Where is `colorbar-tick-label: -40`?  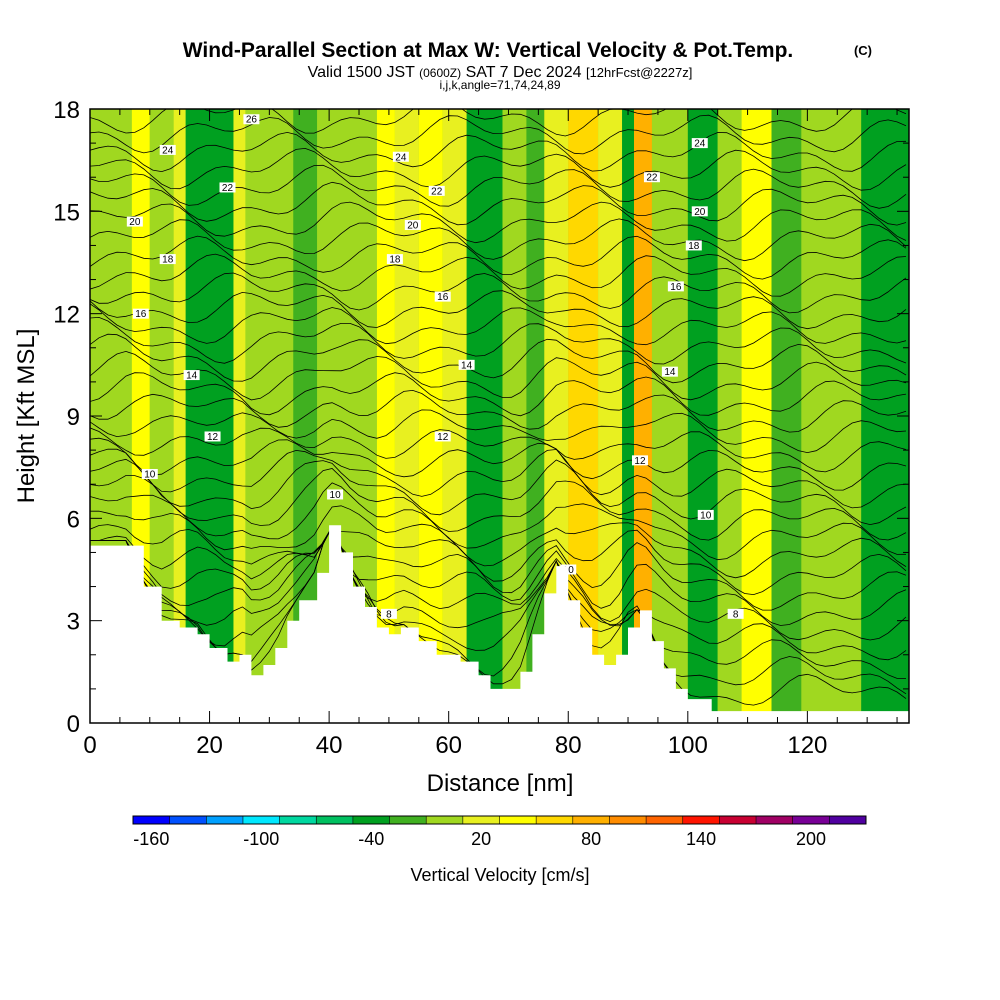 colorbar-tick-label: -40 is located at coordinates (371, 839).